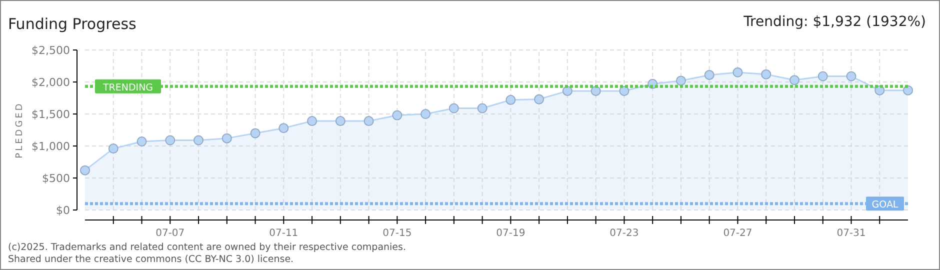  I want to click on text: (c)2025. Trademarks and related content are owned by their respective companies., so click(207, 247).